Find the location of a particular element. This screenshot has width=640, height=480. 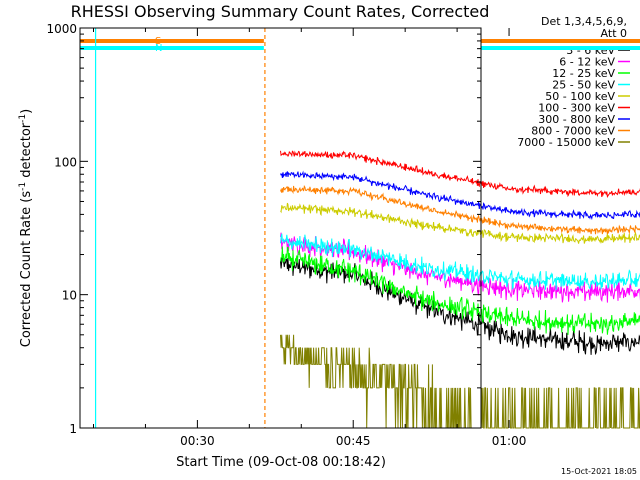

attenuator-state-bars is located at coordinates (360, 44).